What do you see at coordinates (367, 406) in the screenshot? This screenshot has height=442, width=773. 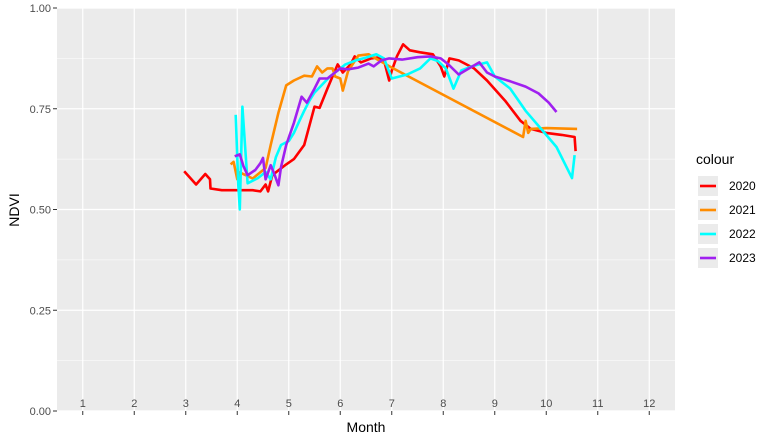 I see `x-tick-labels: 1 2 3 4 5 6 7 8 9 10 11 12` at bounding box center [367, 406].